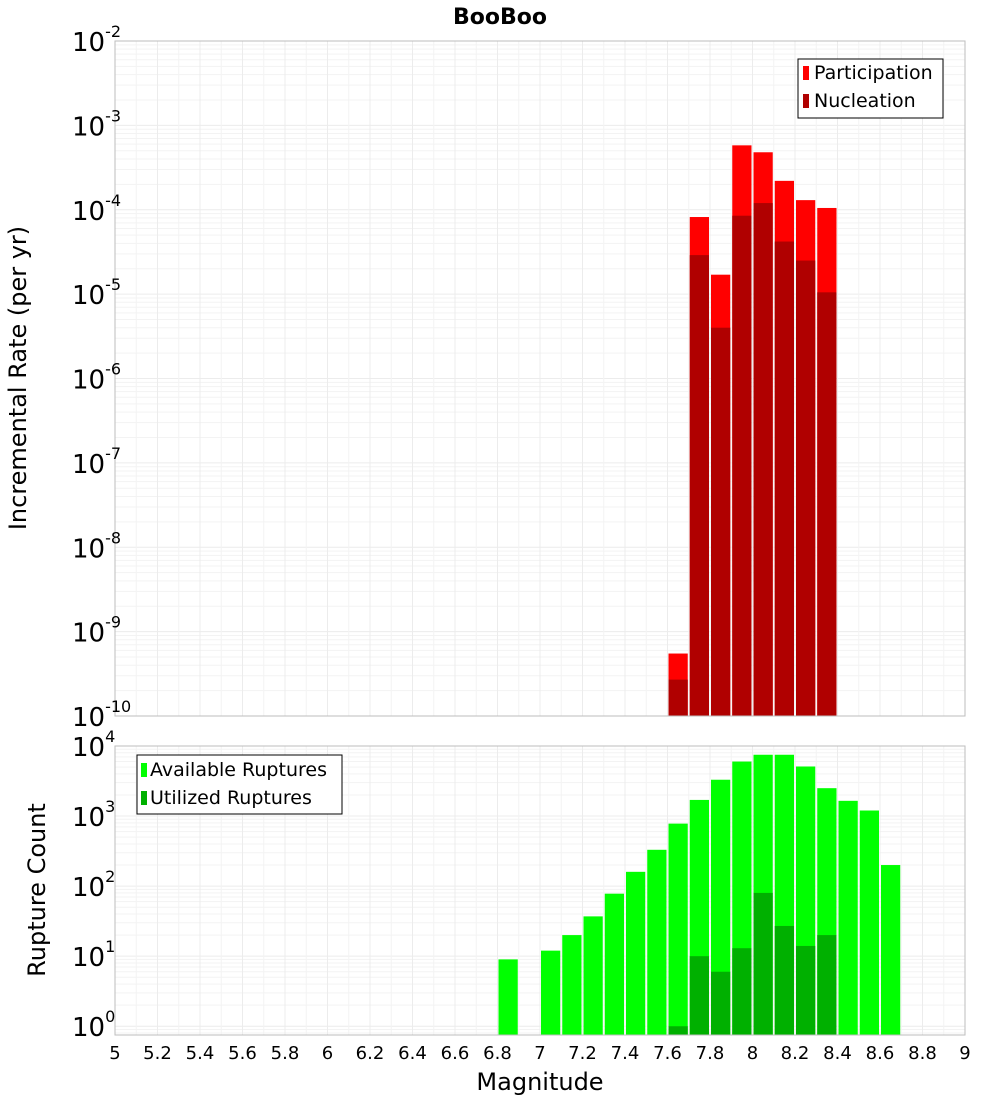  Describe the element at coordinates (96, 631) in the screenshot. I see `y-tick-label: 10⁻⁹` at that location.